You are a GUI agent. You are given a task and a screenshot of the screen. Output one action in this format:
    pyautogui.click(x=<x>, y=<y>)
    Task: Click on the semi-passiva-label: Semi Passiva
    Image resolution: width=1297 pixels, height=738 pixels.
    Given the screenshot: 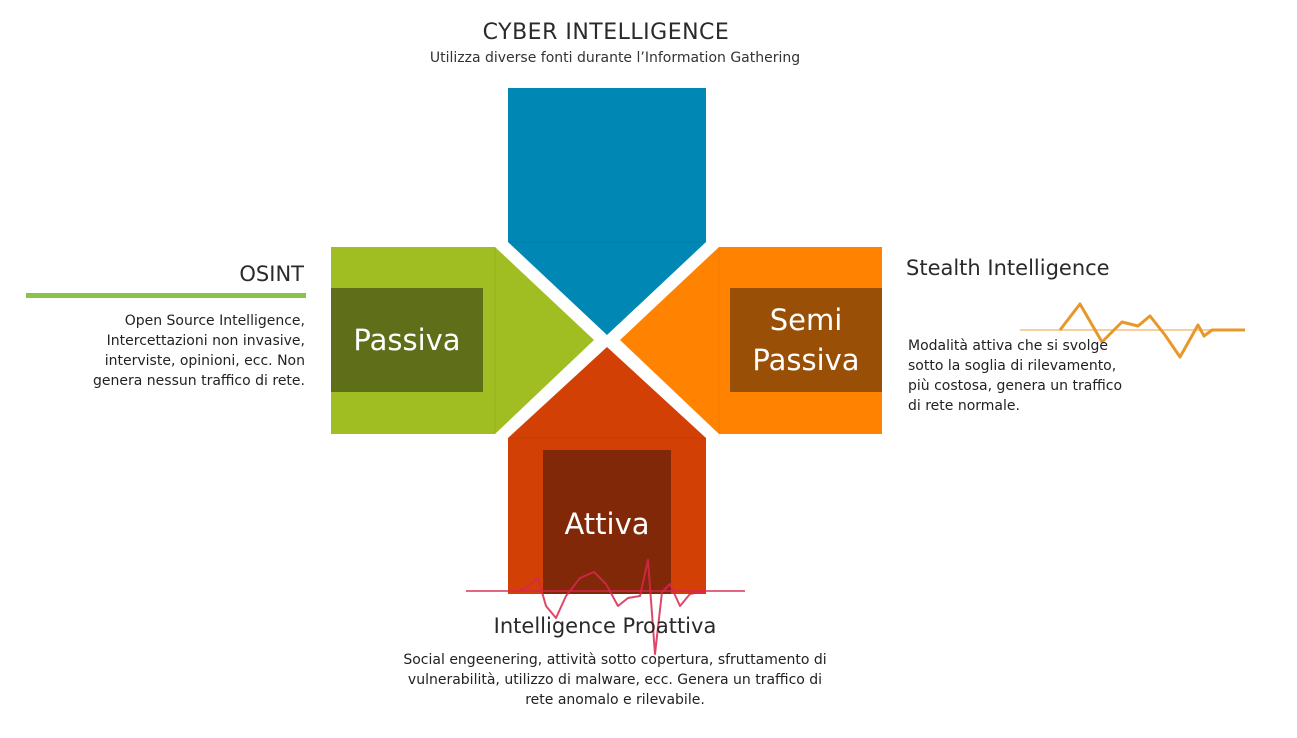 What is the action you would take?
    pyautogui.click(x=806, y=340)
    